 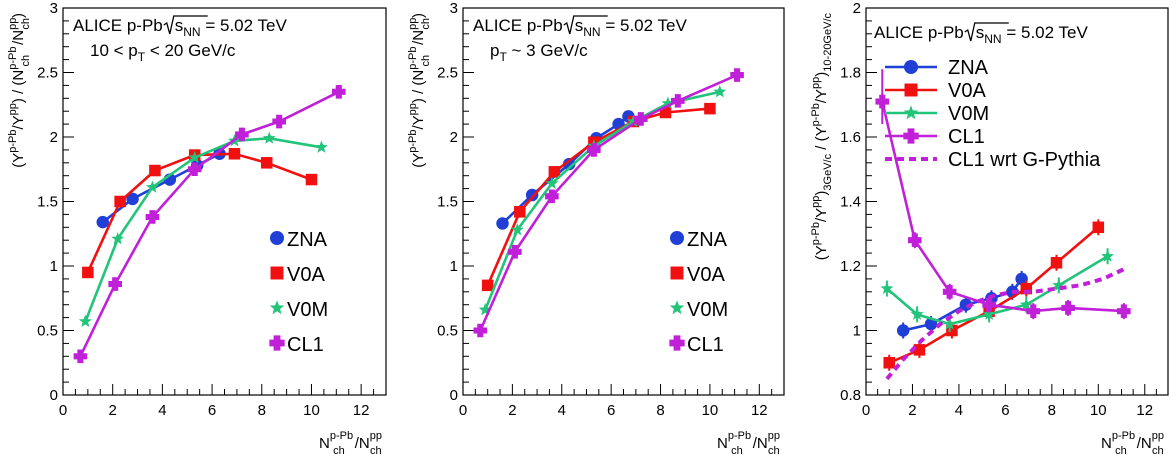 What do you see at coordinates (54, 8) in the screenshot?
I see `y-tick-label: 3` at bounding box center [54, 8].